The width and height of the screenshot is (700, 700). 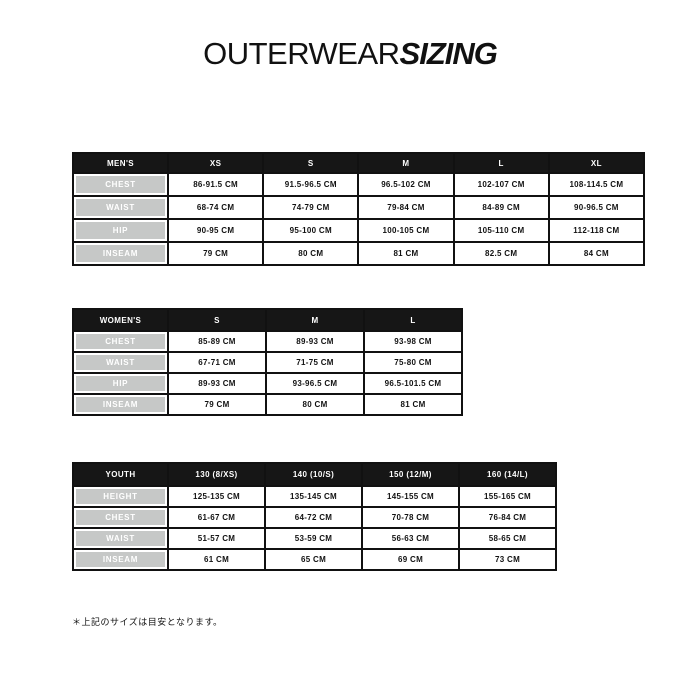 What do you see at coordinates (217, 362) in the screenshot?
I see `size-value-cell: 67-71 CM` at bounding box center [217, 362].